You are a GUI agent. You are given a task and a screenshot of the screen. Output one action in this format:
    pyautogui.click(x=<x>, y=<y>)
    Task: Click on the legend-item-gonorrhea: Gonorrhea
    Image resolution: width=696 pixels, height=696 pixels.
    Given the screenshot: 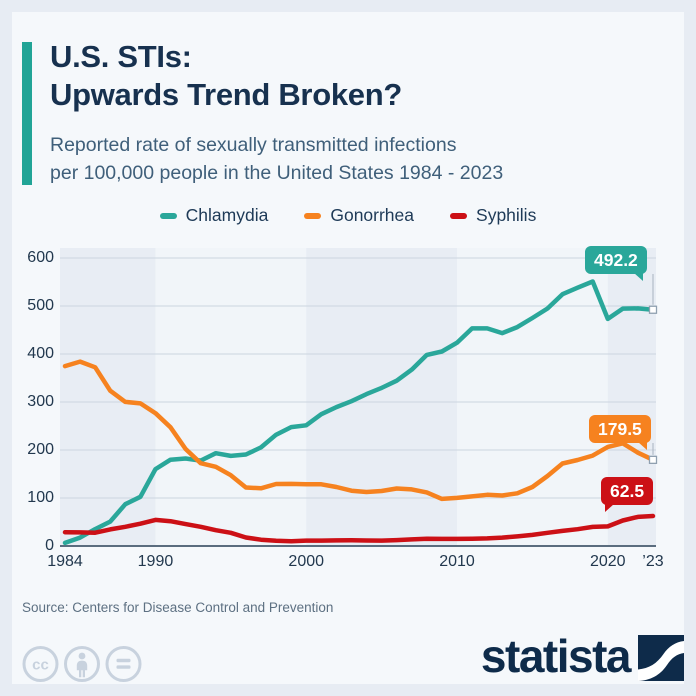 What is the action you would take?
    pyautogui.click(x=359, y=215)
    